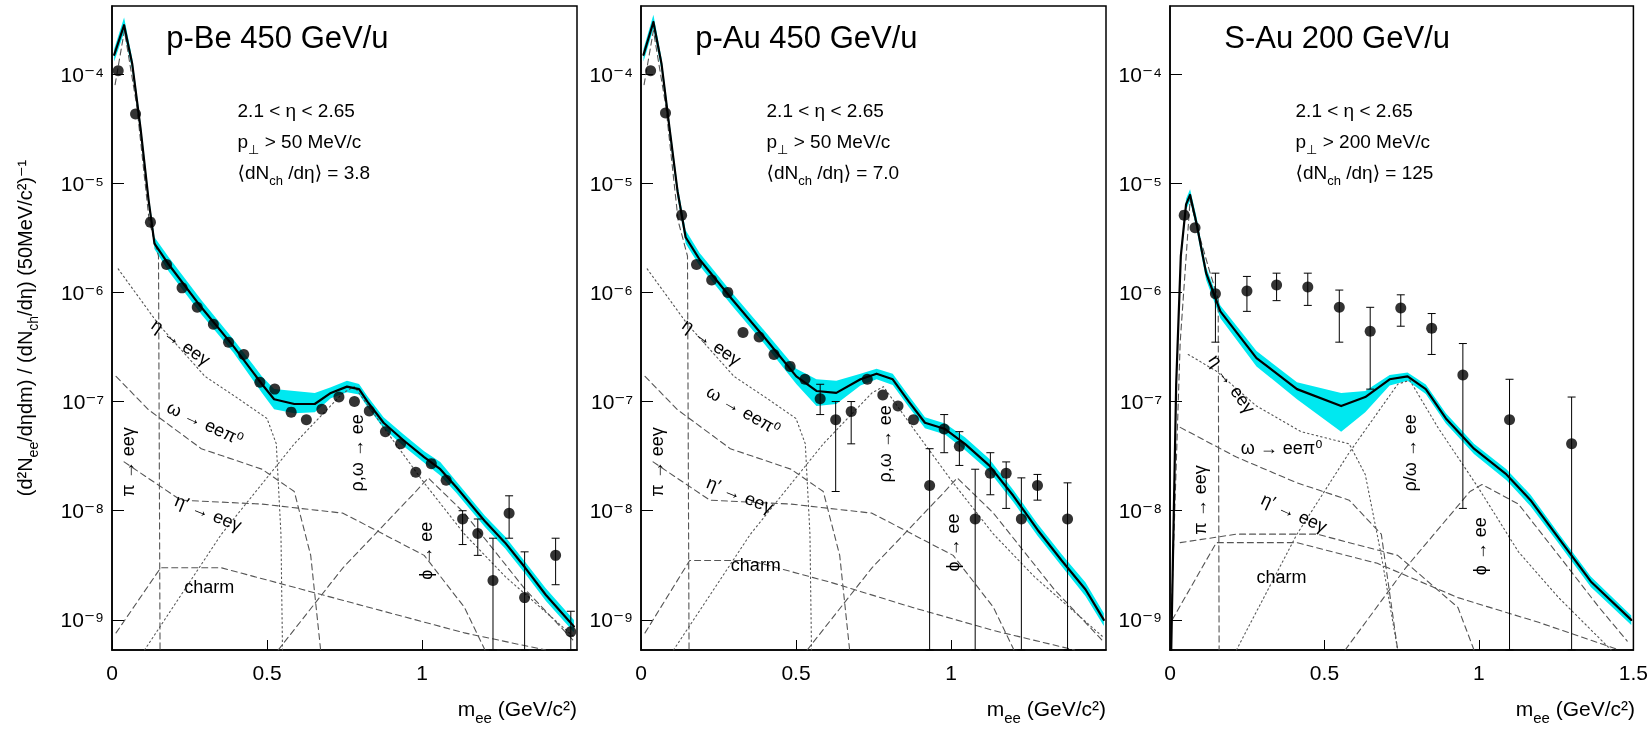 This screenshot has width=1652, height=755. I want to click on annotation: p⊥ > 200 MeV/c, so click(1362, 144).